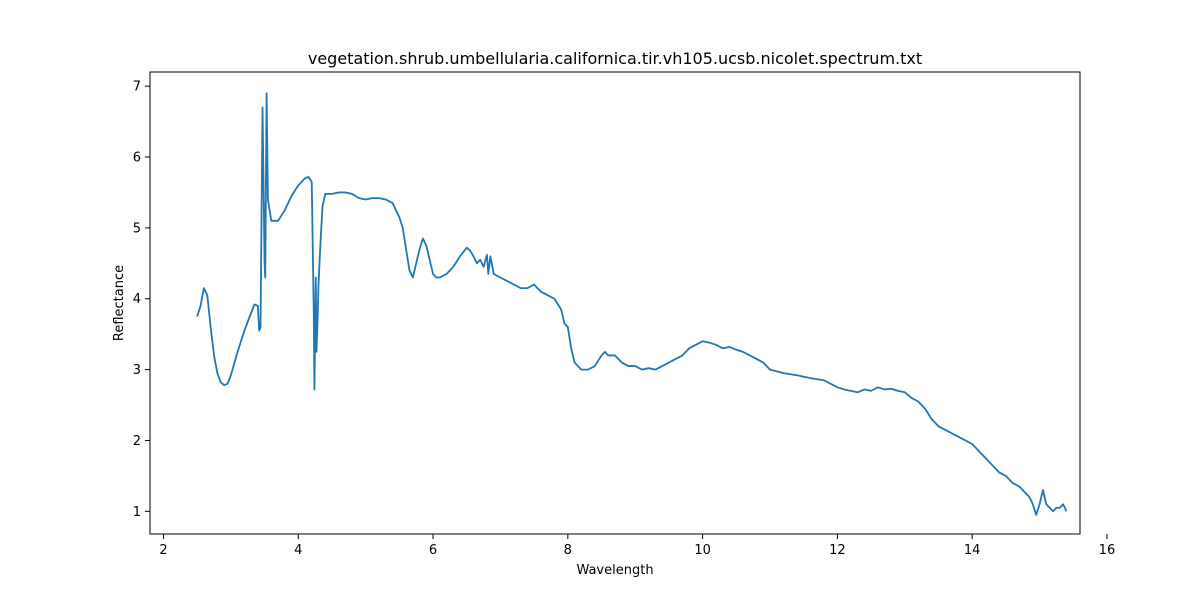 The height and width of the screenshot is (600, 1200). What do you see at coordinates (614, 570) in the screenshot?
I see `x-axis-label: Wavelength` at bounding box center [614, 570].